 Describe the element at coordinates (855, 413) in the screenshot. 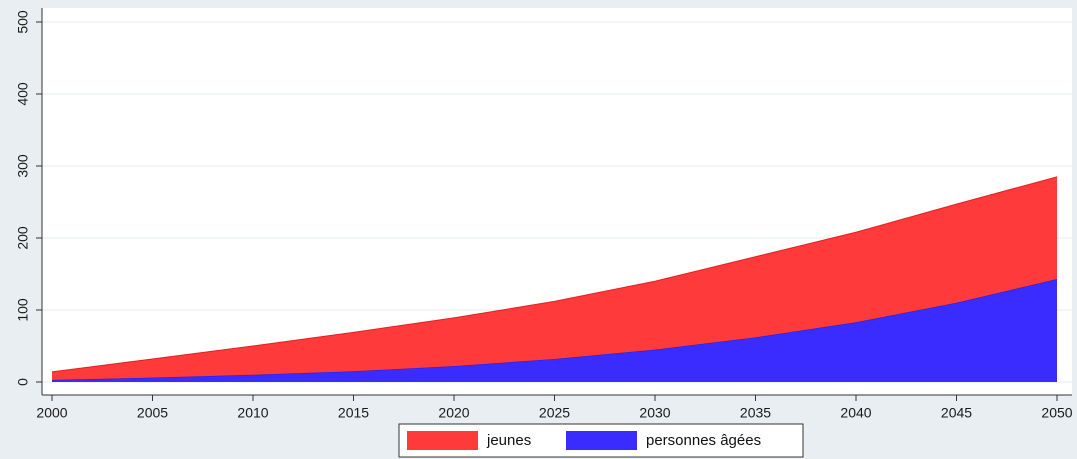

I see `x-tick-label: 2040` at that location.